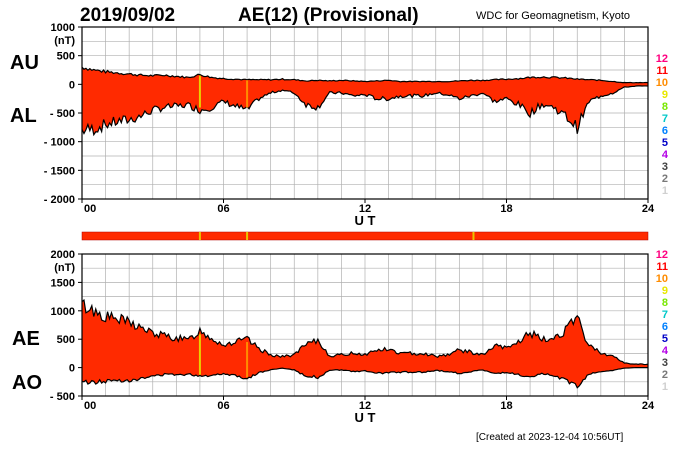 The width and height of the screenshot is (700, 450). I want to click on lower-legend-station-4: 4, so click(665, 351).